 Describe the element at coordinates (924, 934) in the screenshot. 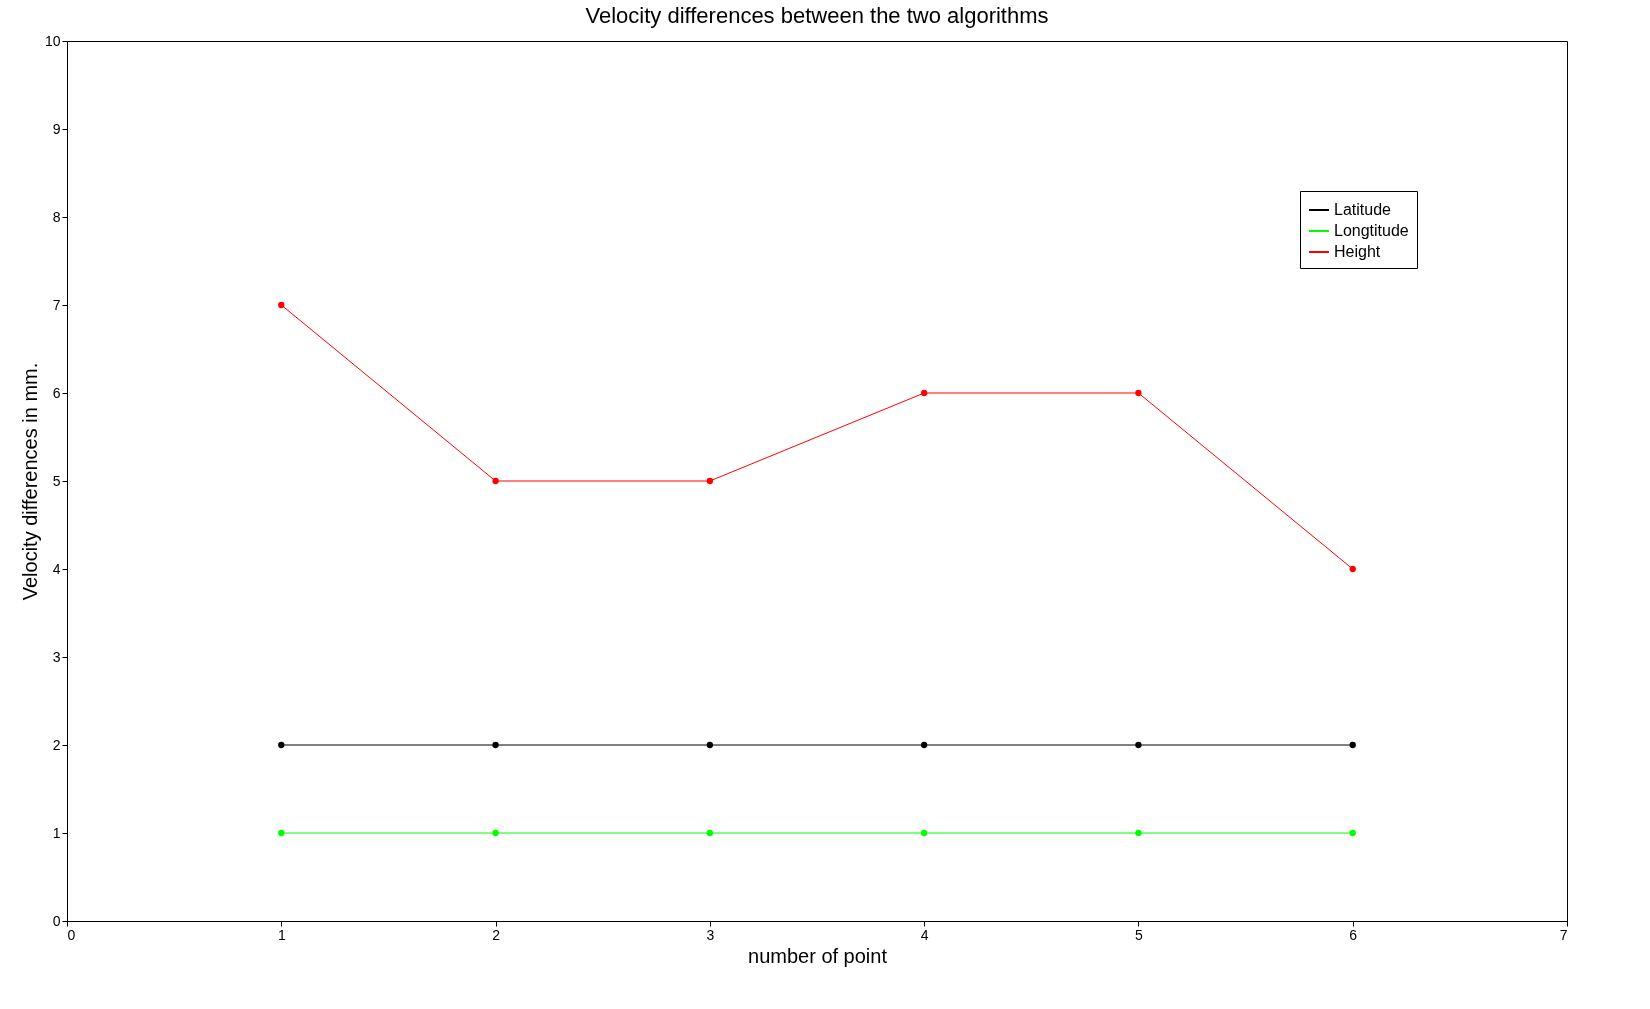

I see `x-tick-label: 4` at that location.